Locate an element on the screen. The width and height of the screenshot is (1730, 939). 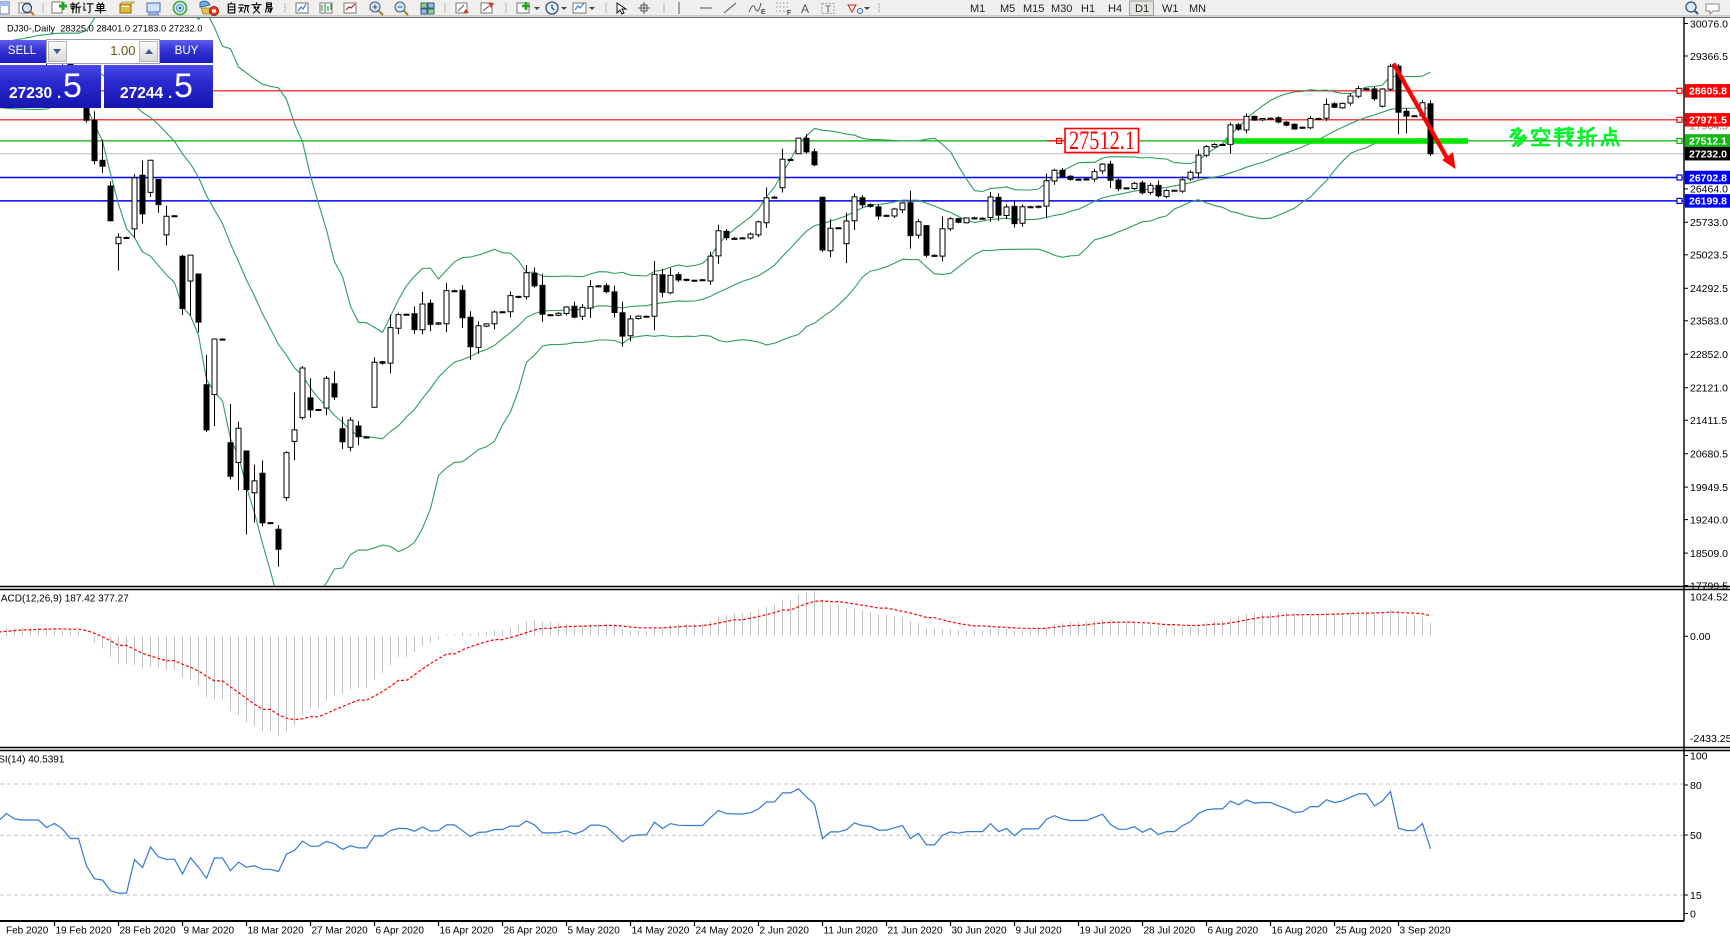
svg-text: 26702.8 is located at coordinates (1708, 178).